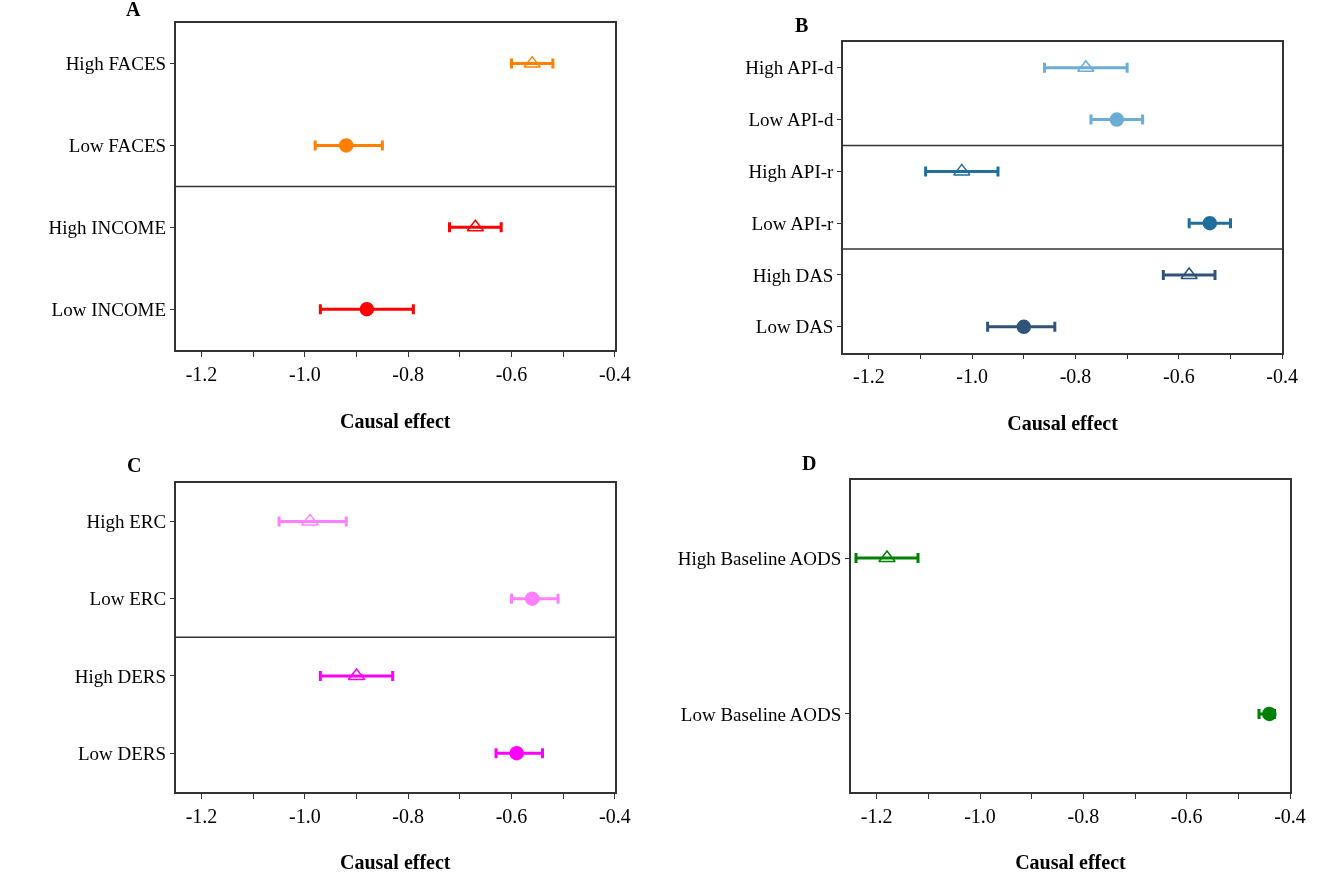  I want to click on y-tick-label: Low ERC, so click(128, 599).